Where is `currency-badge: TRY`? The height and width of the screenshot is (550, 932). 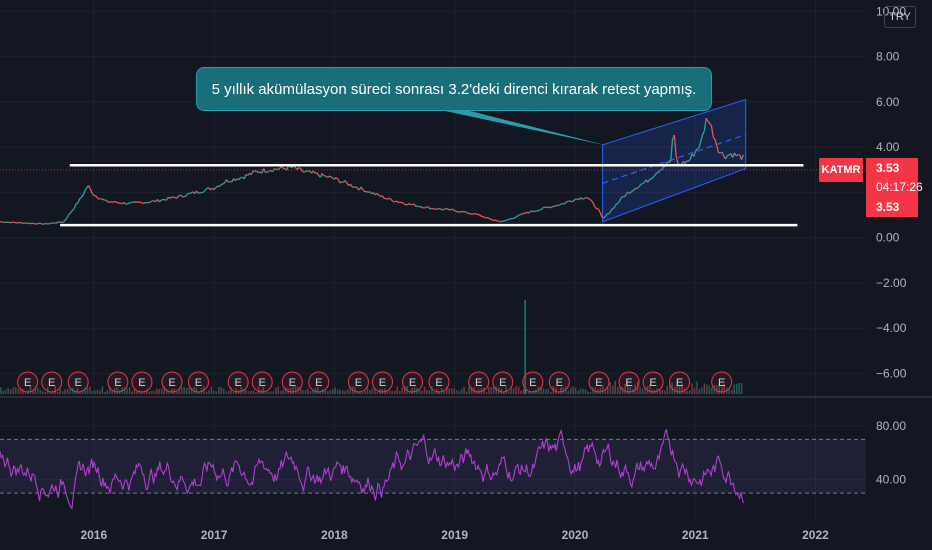 currency-badge: TRY is located at coordinates (900, 17).